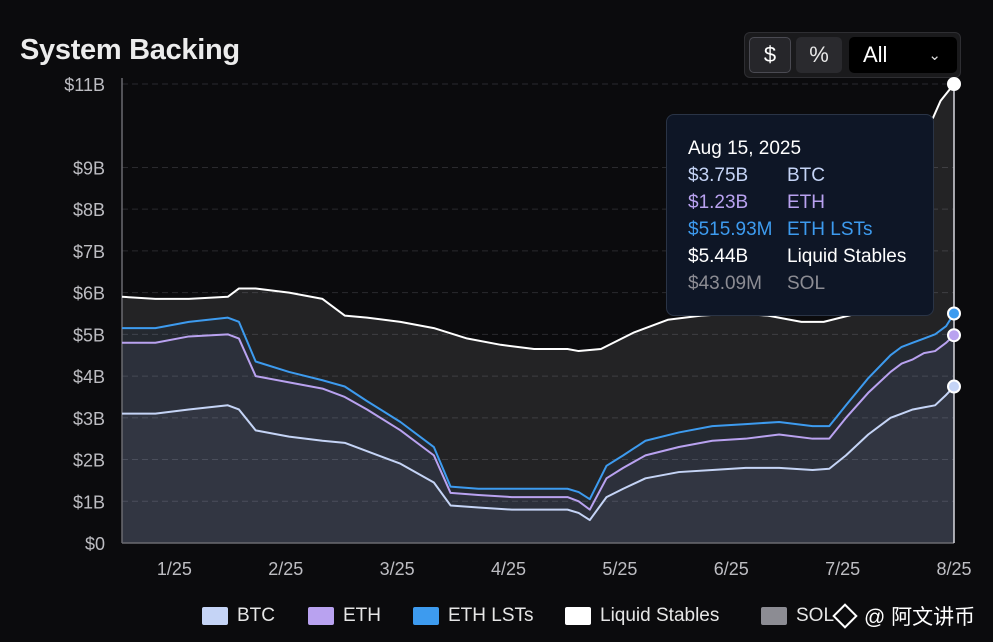 The image size is (993, 642). I want to click on y-tick-label: $1B, so click(89, 502).